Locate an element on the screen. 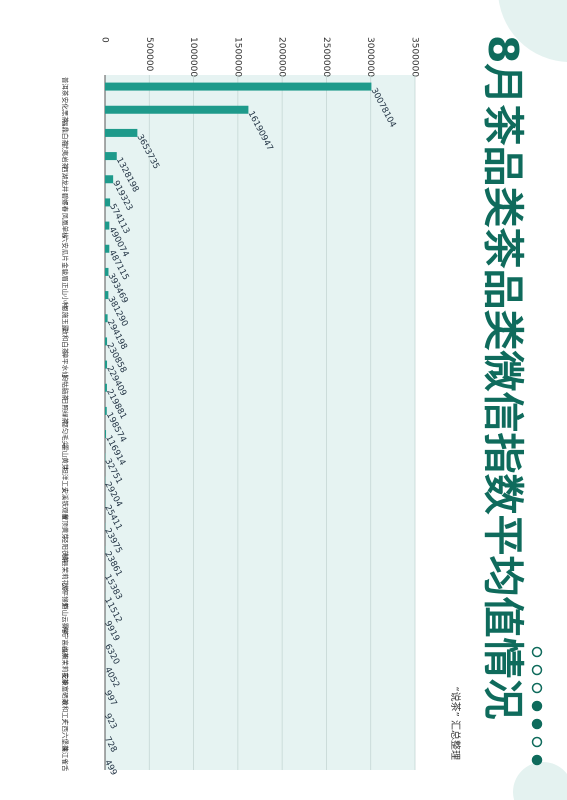 The height and width of the screenshot is (800, 567). x-tick-label: 横县茉莉花茶 is located at coordinates (65, 574).